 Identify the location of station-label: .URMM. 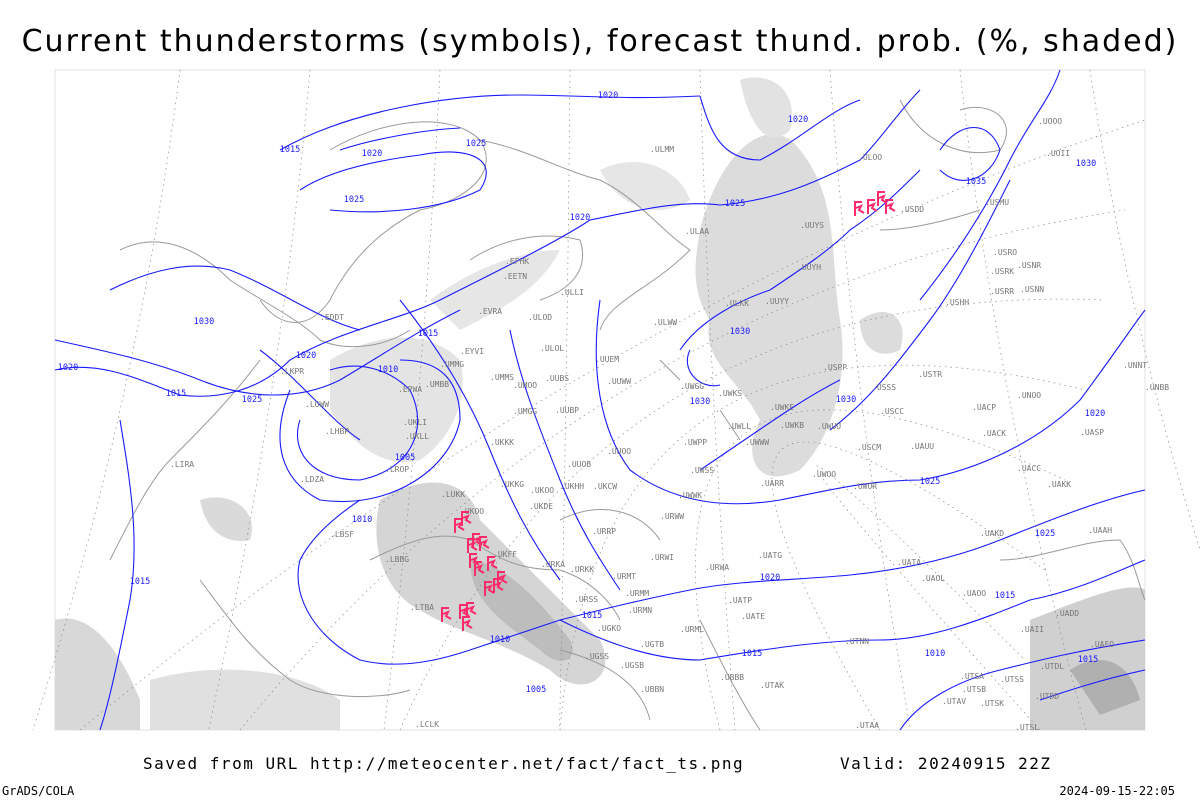
(637, 593).